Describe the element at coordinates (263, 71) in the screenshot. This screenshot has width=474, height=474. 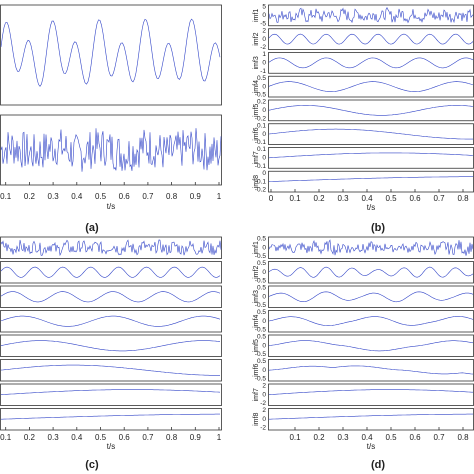
I see `y-tick-label: -1` at that location.